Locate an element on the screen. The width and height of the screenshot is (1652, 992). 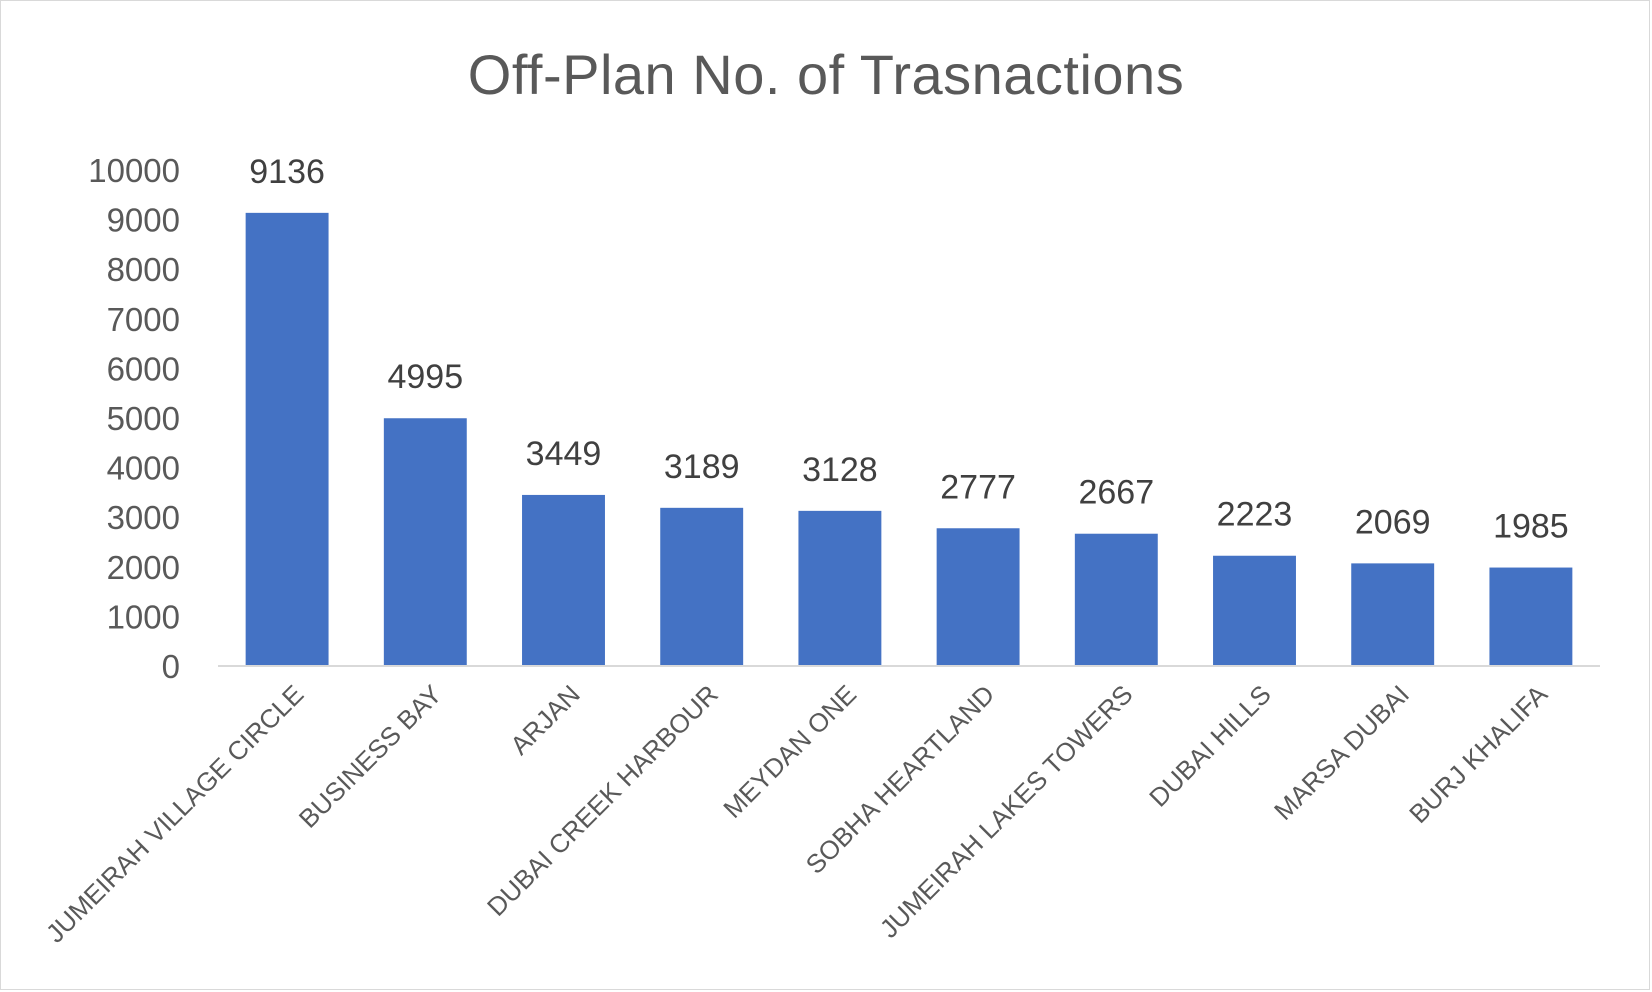
data-label: 1985 is located at coordinates (1531, 527).